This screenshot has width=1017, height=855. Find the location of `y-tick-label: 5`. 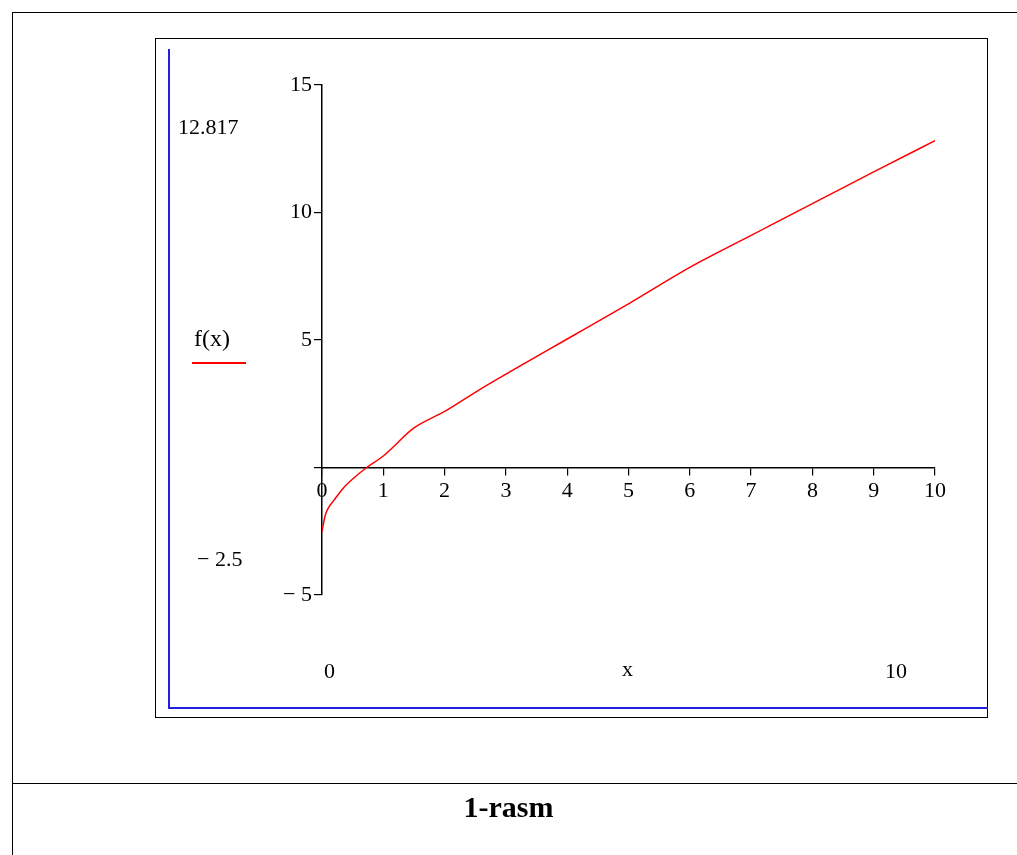

y-tick-label: 5 is located at coordinates (306, 338).